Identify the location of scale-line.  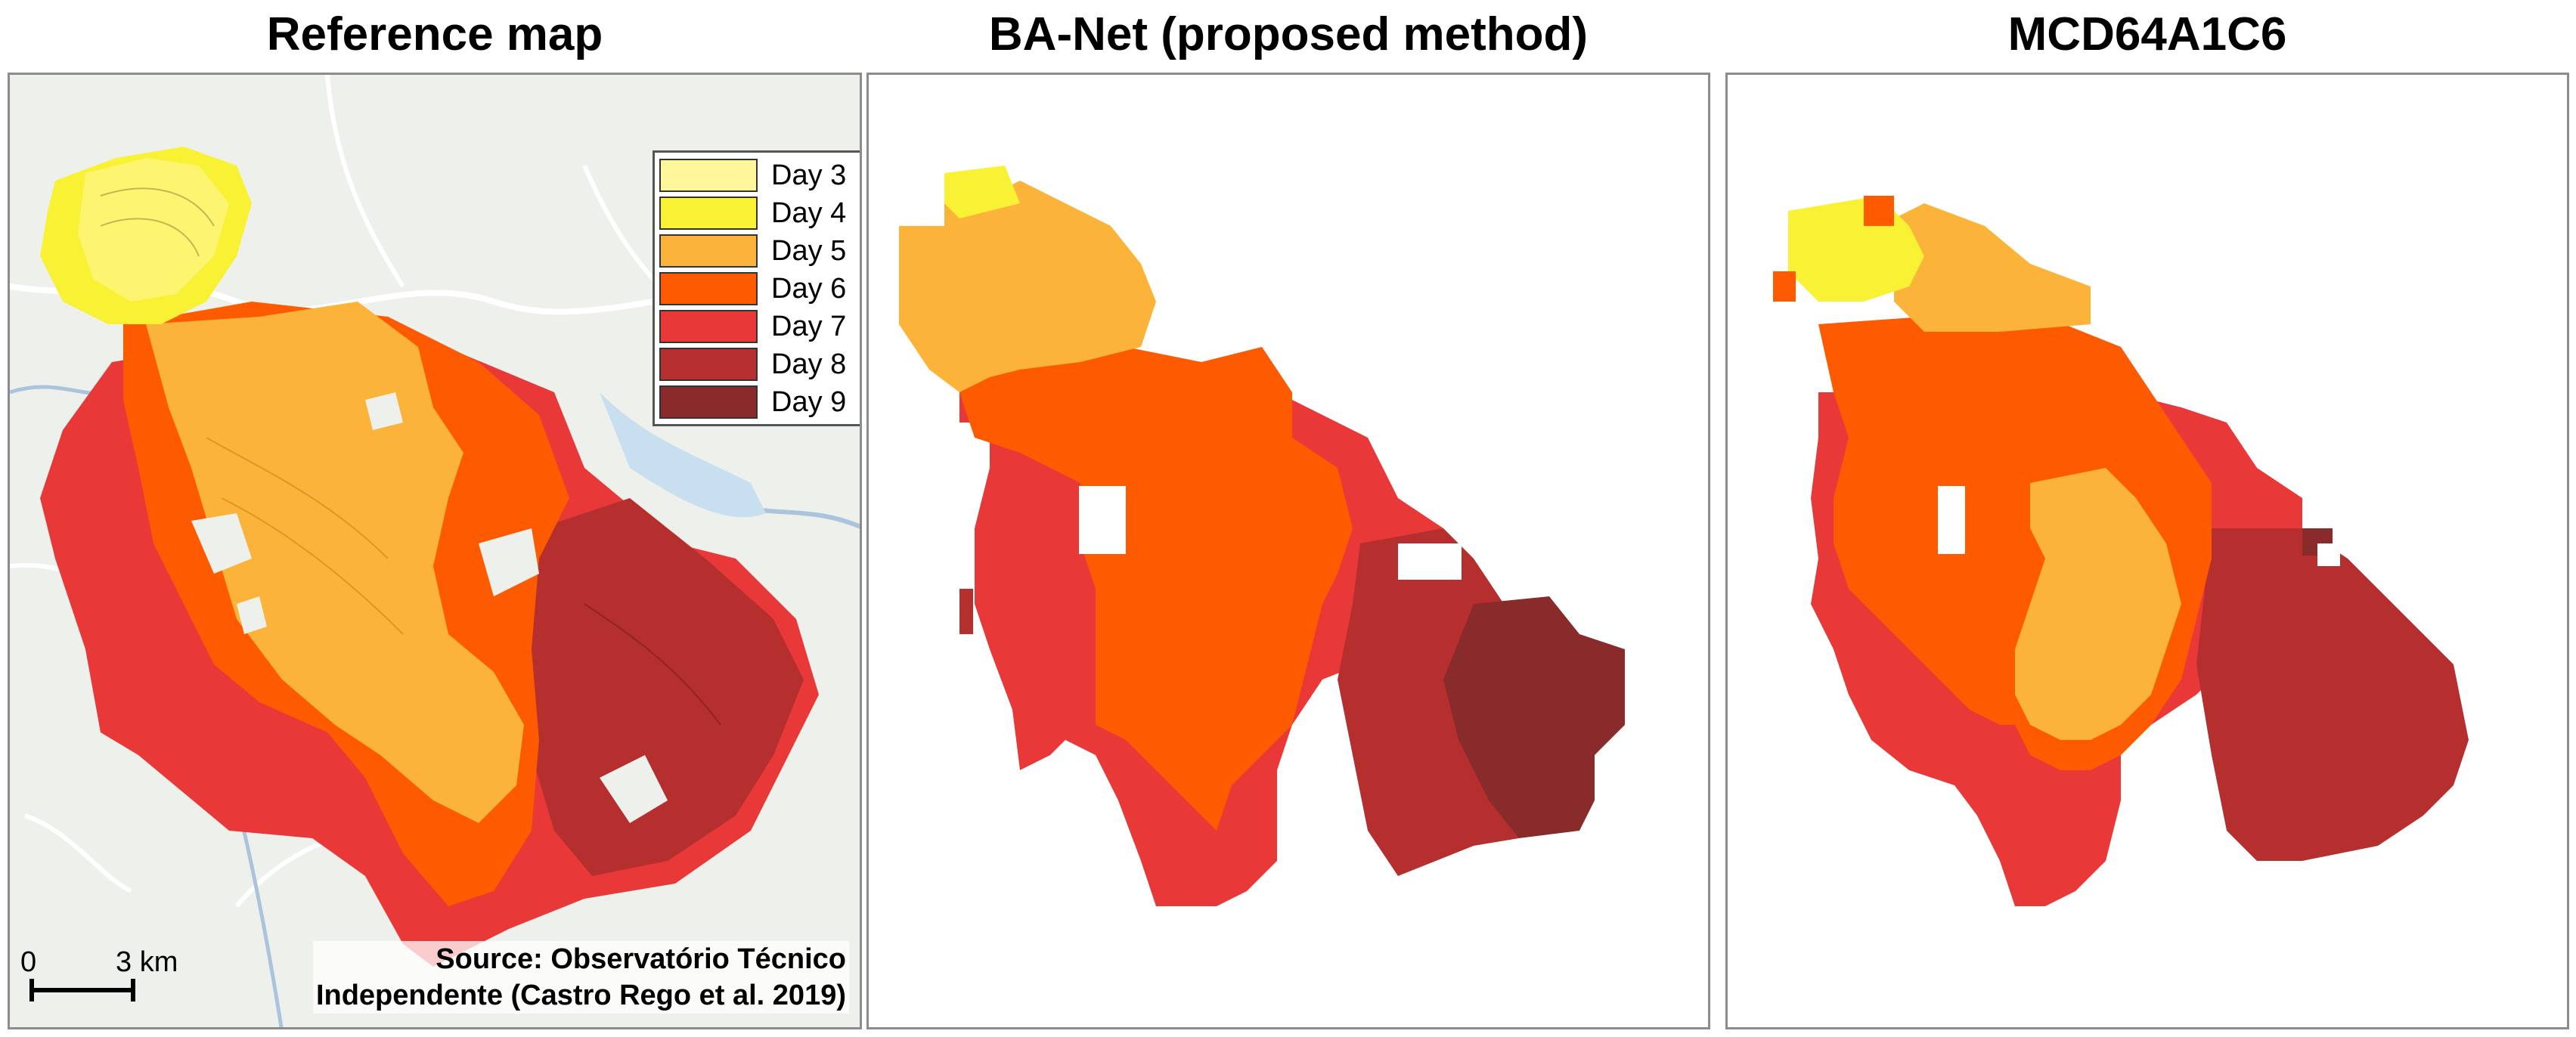
(82, 990).